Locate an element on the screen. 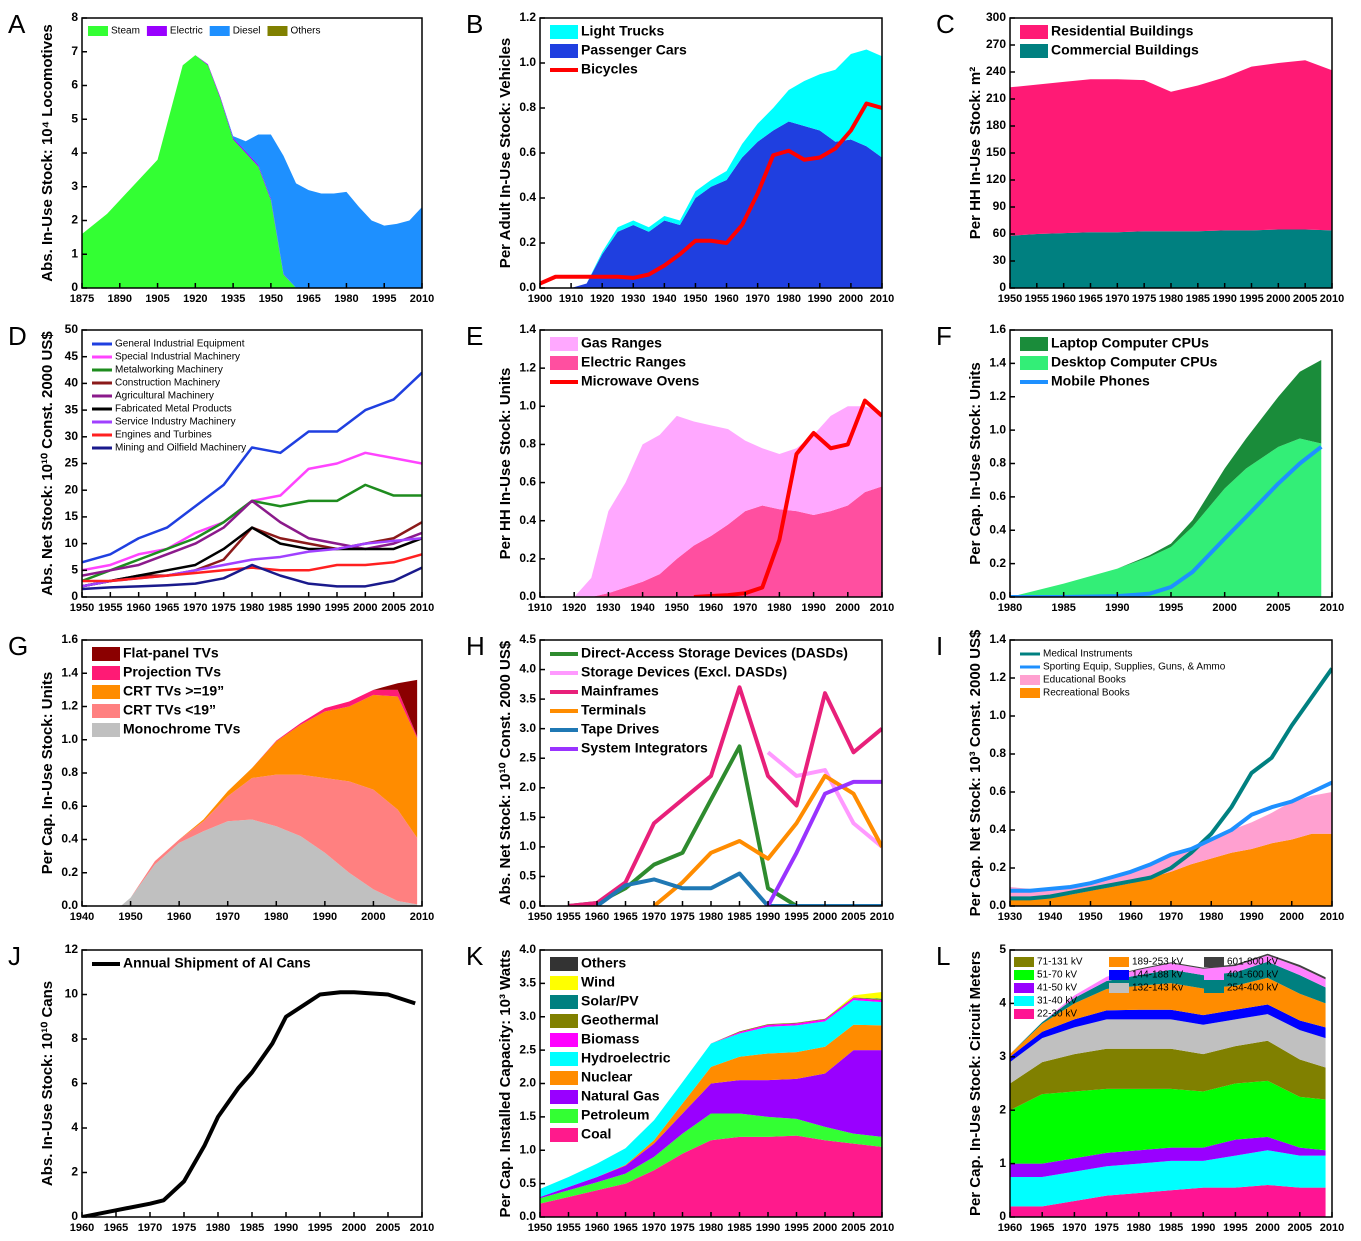 The width and height of the screenshot is (1361, 1241). legend-label: Sporting Equip, Supplies, Guns, & Ammo is located at coordinates (1134, 667).